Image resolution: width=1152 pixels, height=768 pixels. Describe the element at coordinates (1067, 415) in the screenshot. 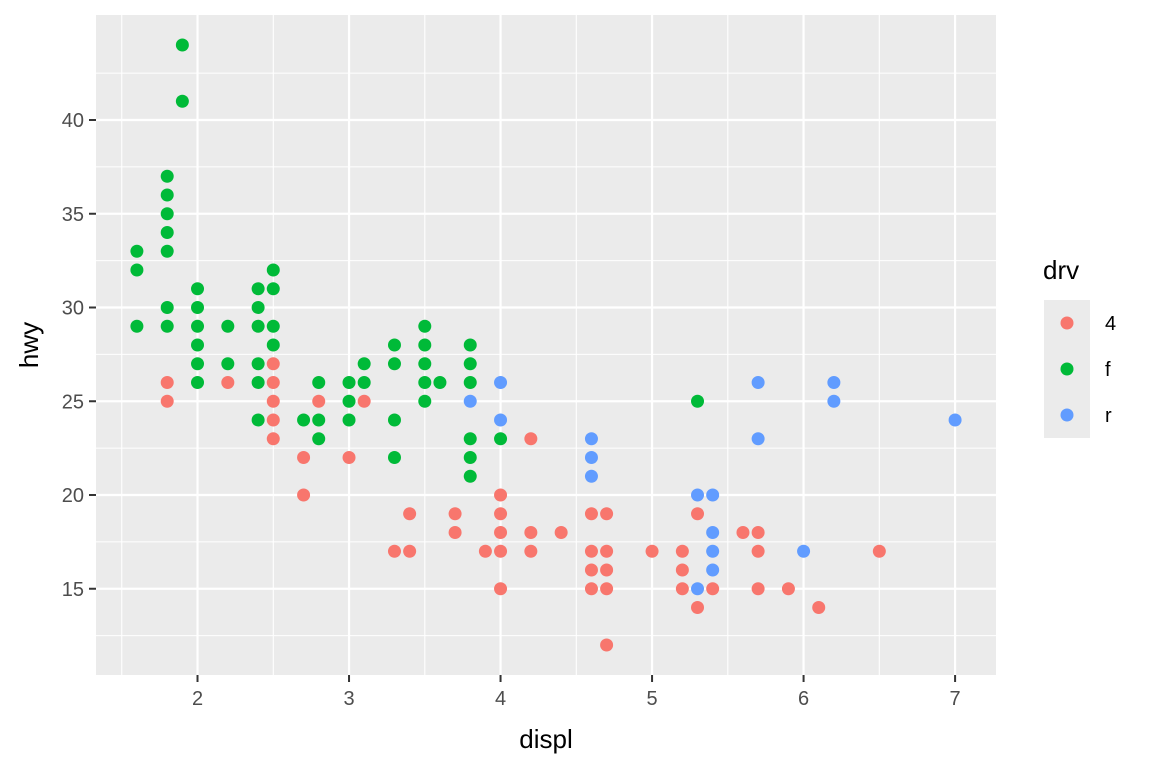

I see `legend-key-r` at that location.